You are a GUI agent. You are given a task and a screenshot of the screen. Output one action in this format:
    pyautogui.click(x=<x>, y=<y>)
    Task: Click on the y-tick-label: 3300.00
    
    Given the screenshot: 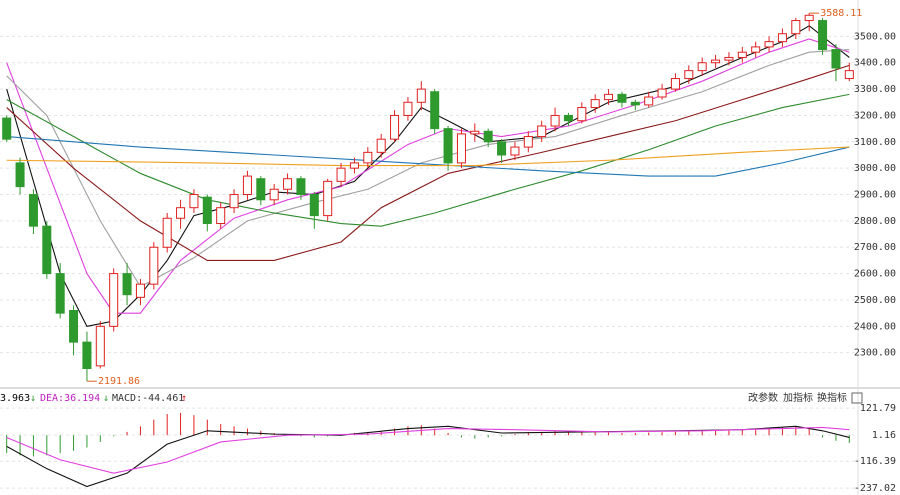 What is the action you would take?
    pyautogui.click(x=875, y=89)
    